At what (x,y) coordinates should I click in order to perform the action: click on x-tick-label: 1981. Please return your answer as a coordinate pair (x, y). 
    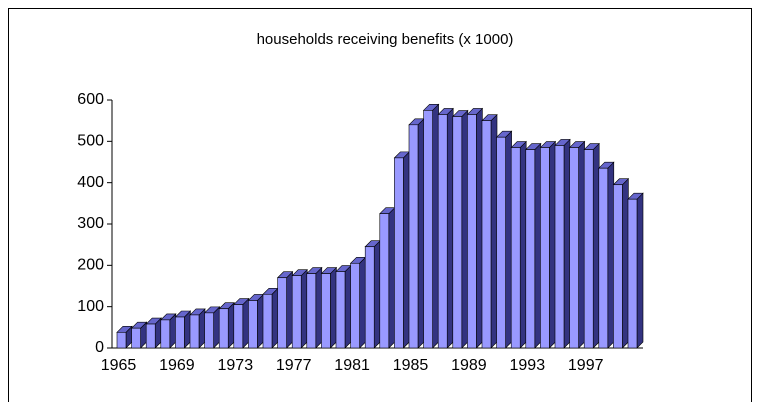
    Looking at the image, I should click on (352, 365).